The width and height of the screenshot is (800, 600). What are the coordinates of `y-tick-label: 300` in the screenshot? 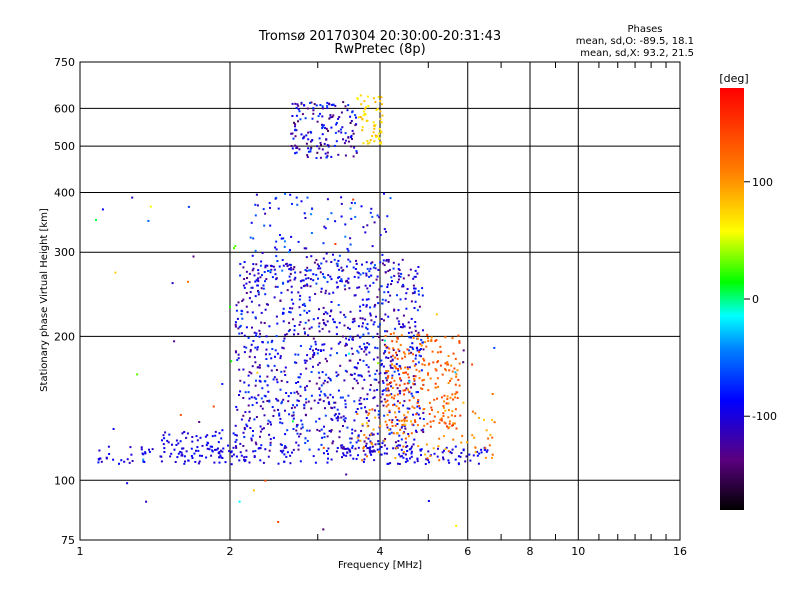 It's located at (64, 252).